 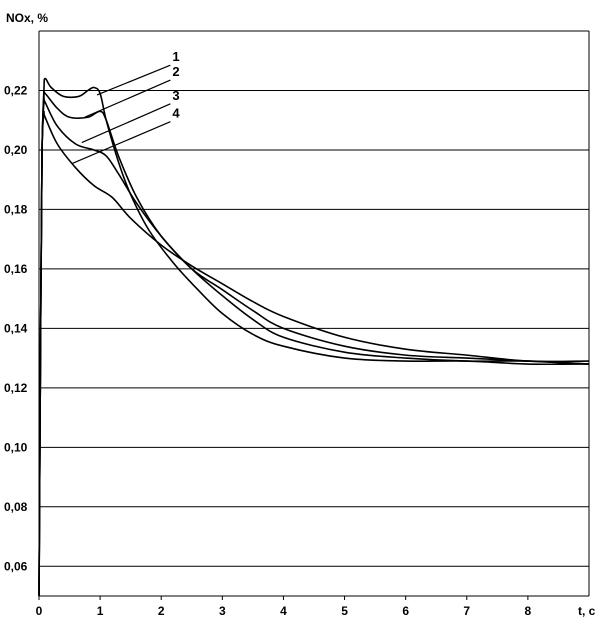 What do you see at coordinates (100, 611) in the screenshot?
I see `x-tick-label-1: 1` at bounding box center [100, 611].